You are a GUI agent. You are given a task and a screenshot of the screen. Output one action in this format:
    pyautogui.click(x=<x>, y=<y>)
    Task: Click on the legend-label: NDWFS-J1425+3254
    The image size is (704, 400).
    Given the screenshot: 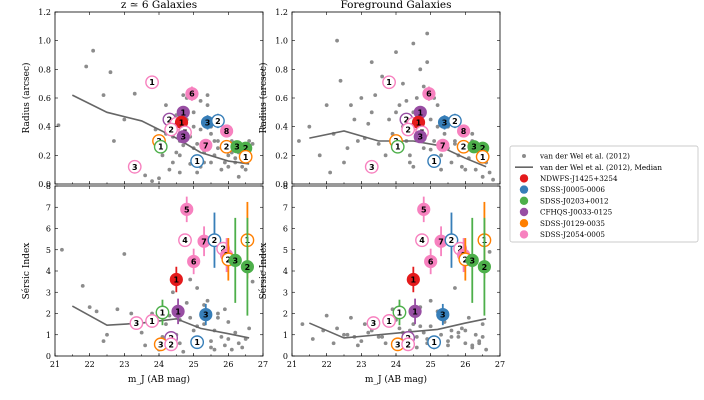 What is the action you would take?
    pyautogui.click(x=579, y=178)
    